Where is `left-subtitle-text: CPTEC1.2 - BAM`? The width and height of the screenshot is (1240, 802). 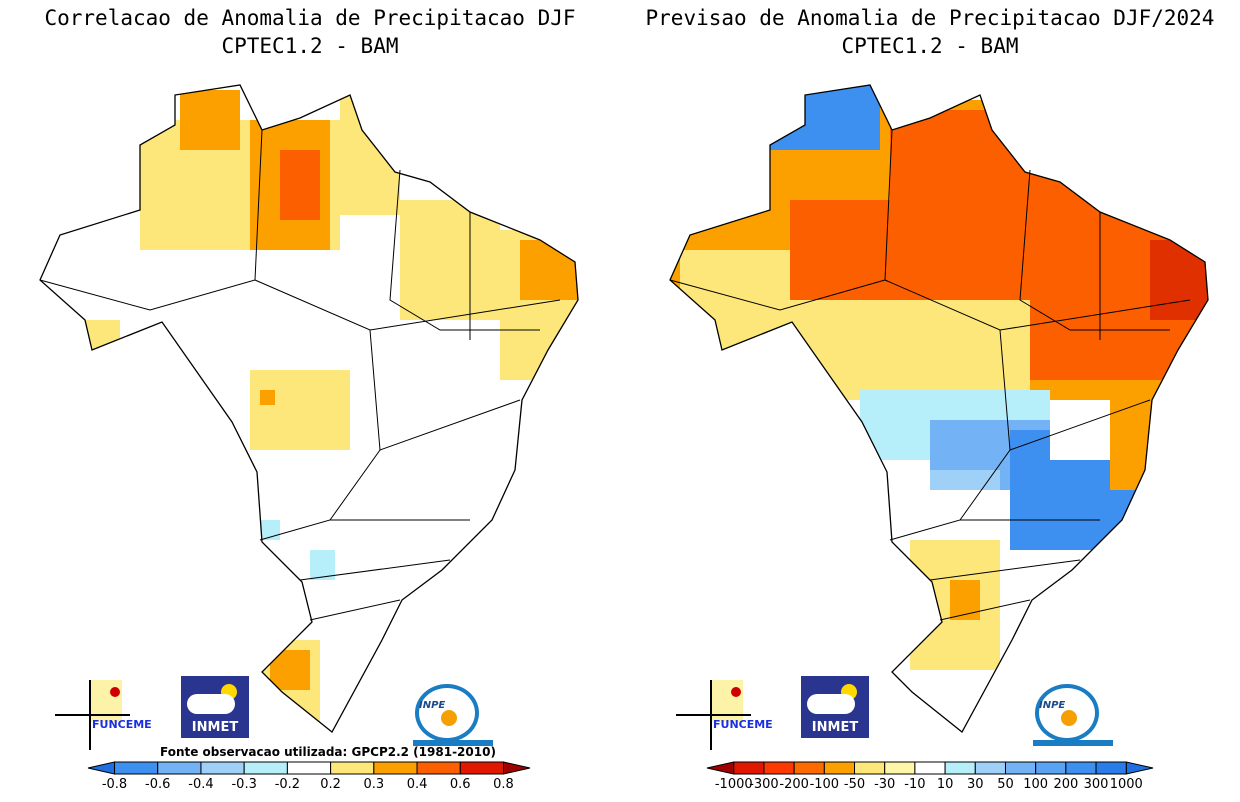 left-subtitle-text: CPTEC1.2 - BAM is located at coordinates (310, 46).